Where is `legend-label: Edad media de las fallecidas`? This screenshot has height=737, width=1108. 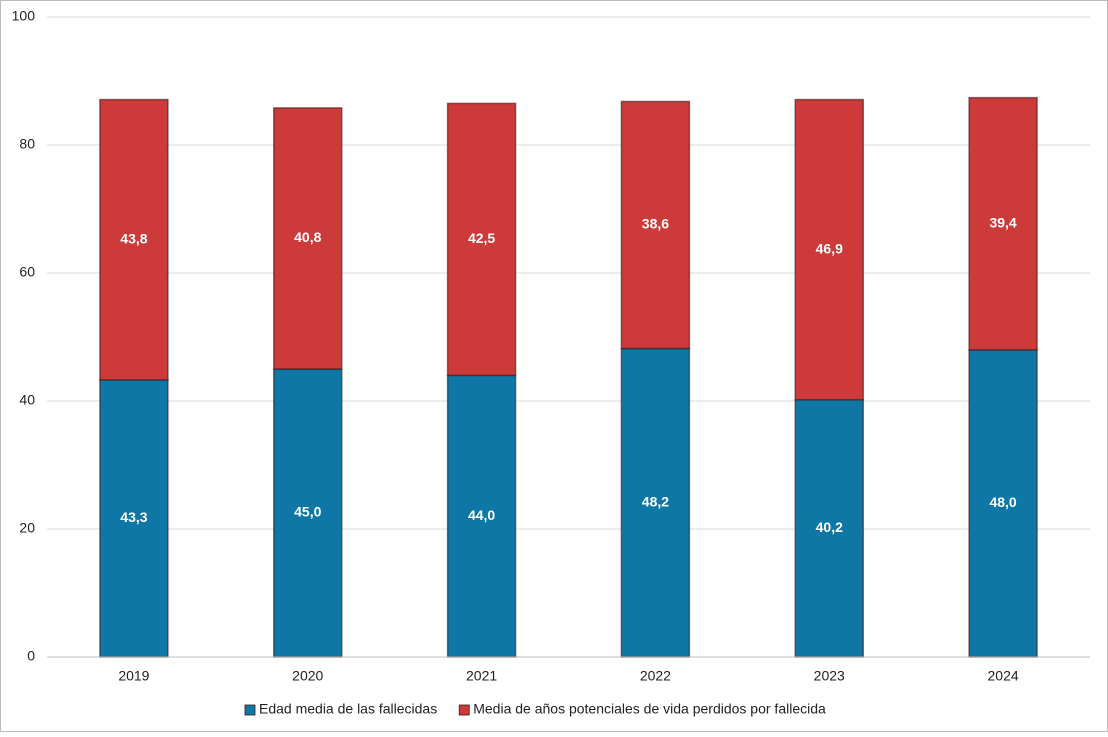
legend-label: Edad media de las fallecidas is located at coordinates (348, 709).